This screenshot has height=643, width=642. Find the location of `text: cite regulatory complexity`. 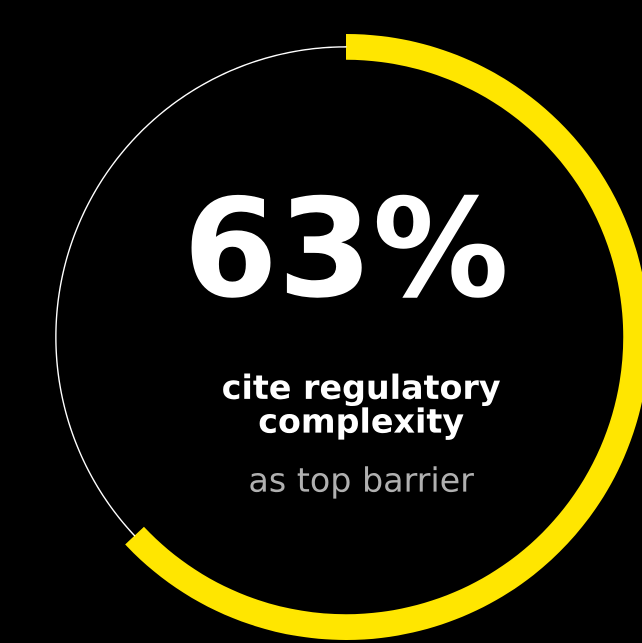

text: cite regulatory complexity is located at coordinates (361, 407).